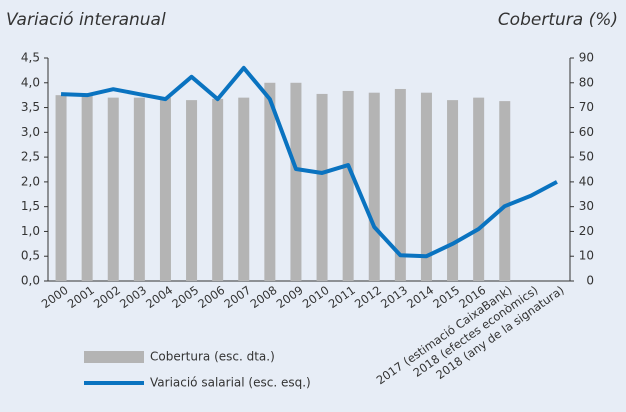 The image size is (626, 412). I want to click on y-tick-label: 1,0, so click(30, 231).